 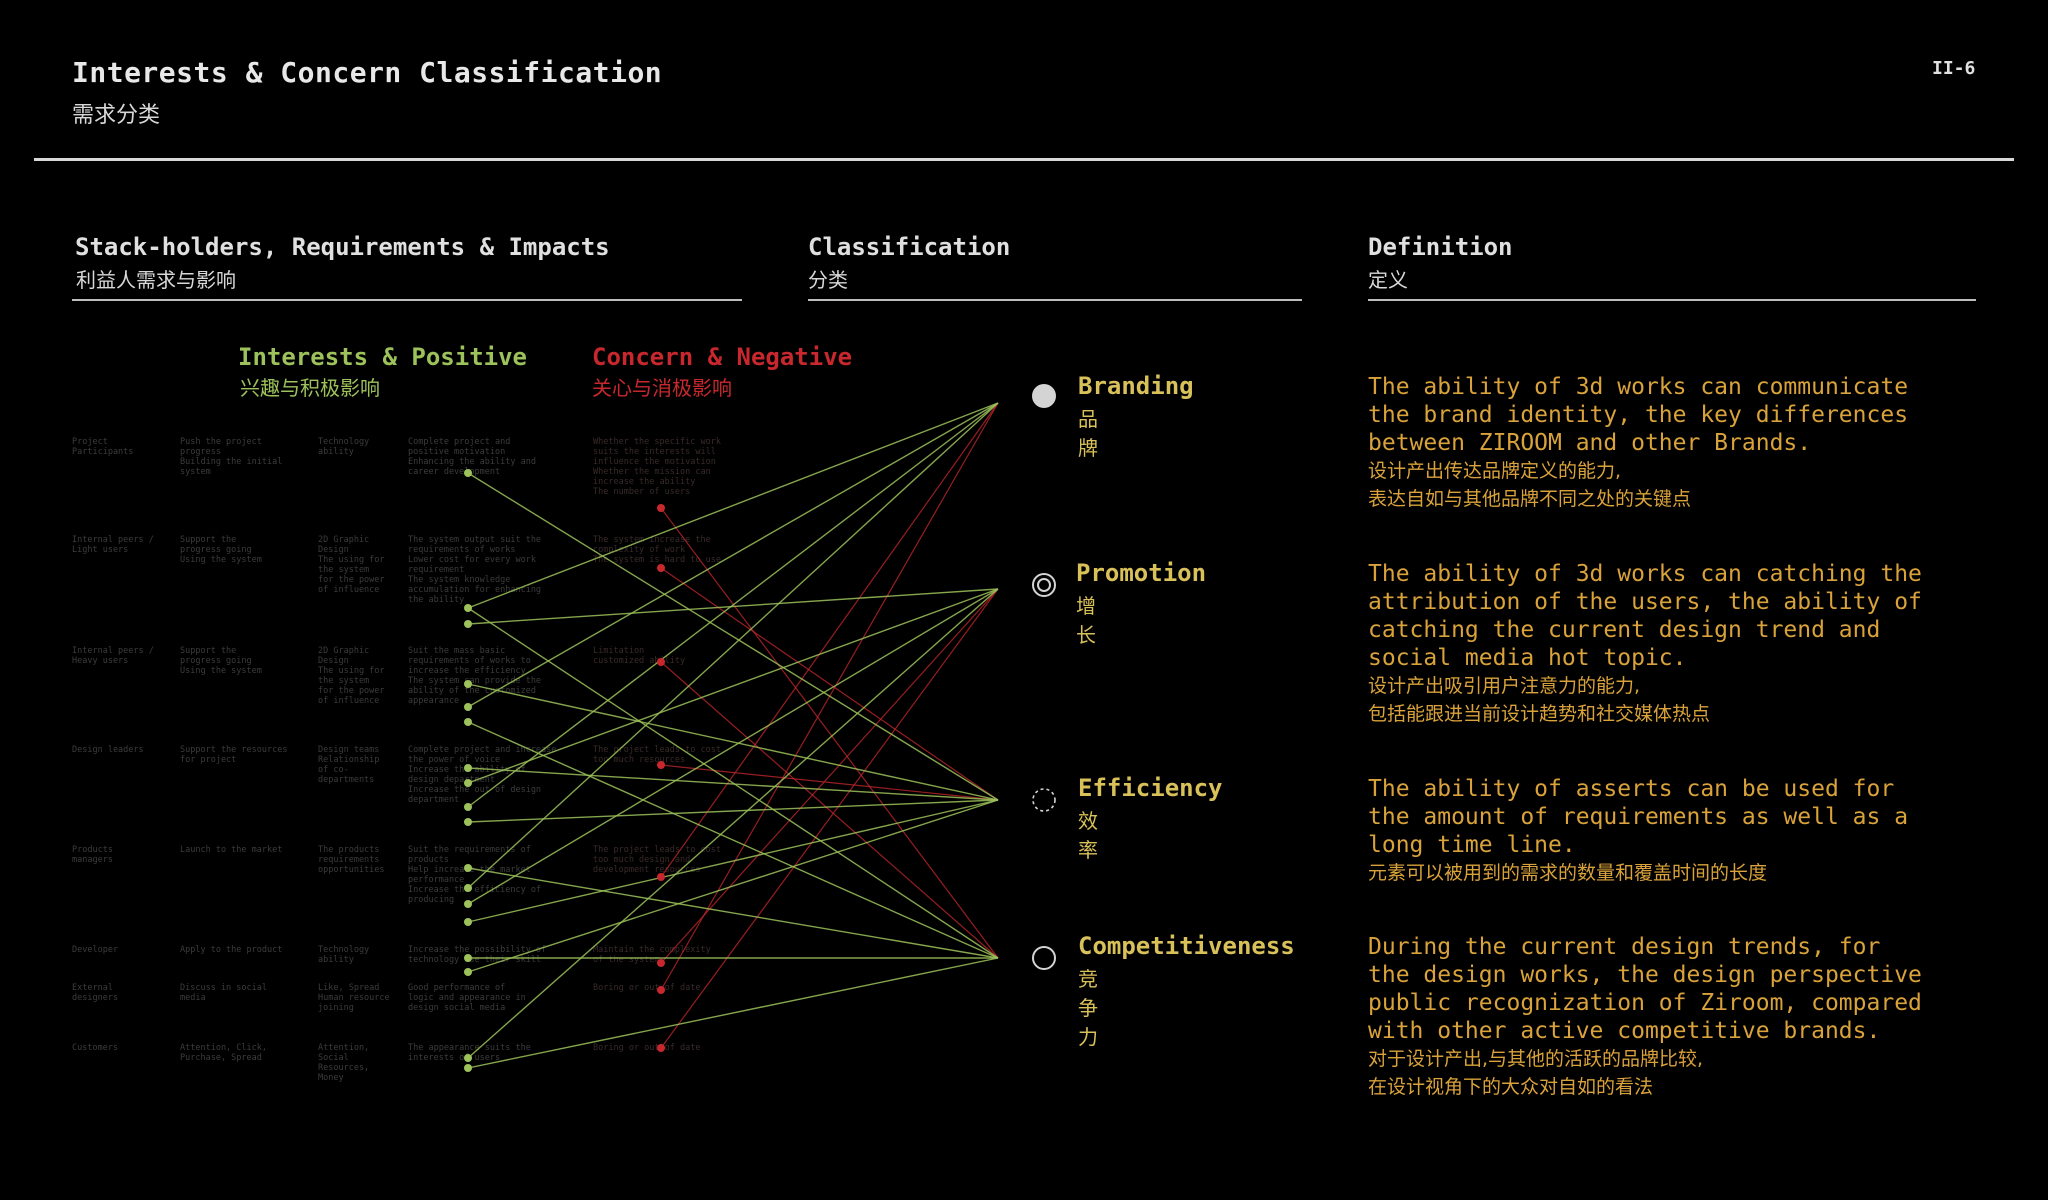 I want to click on stakeholders-section-title-cn: 利益人需求与影响, so click(x=156, y=280).